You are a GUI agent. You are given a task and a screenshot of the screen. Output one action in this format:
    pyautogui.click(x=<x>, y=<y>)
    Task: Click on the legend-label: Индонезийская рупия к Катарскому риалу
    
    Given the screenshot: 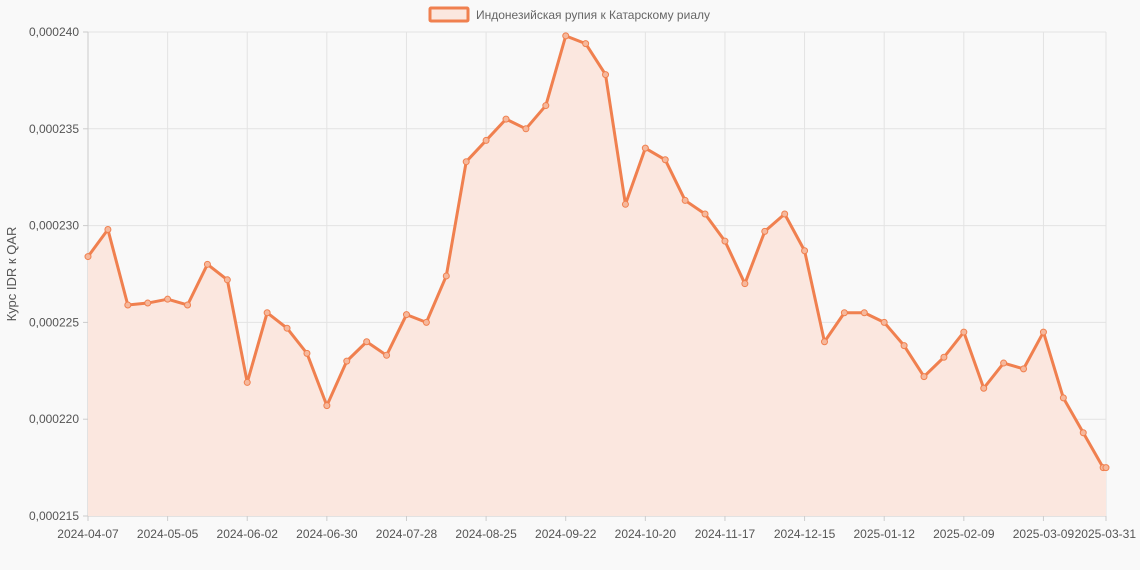 What is the action you would take?
    pyautogui.click(x=593, y=15)
    